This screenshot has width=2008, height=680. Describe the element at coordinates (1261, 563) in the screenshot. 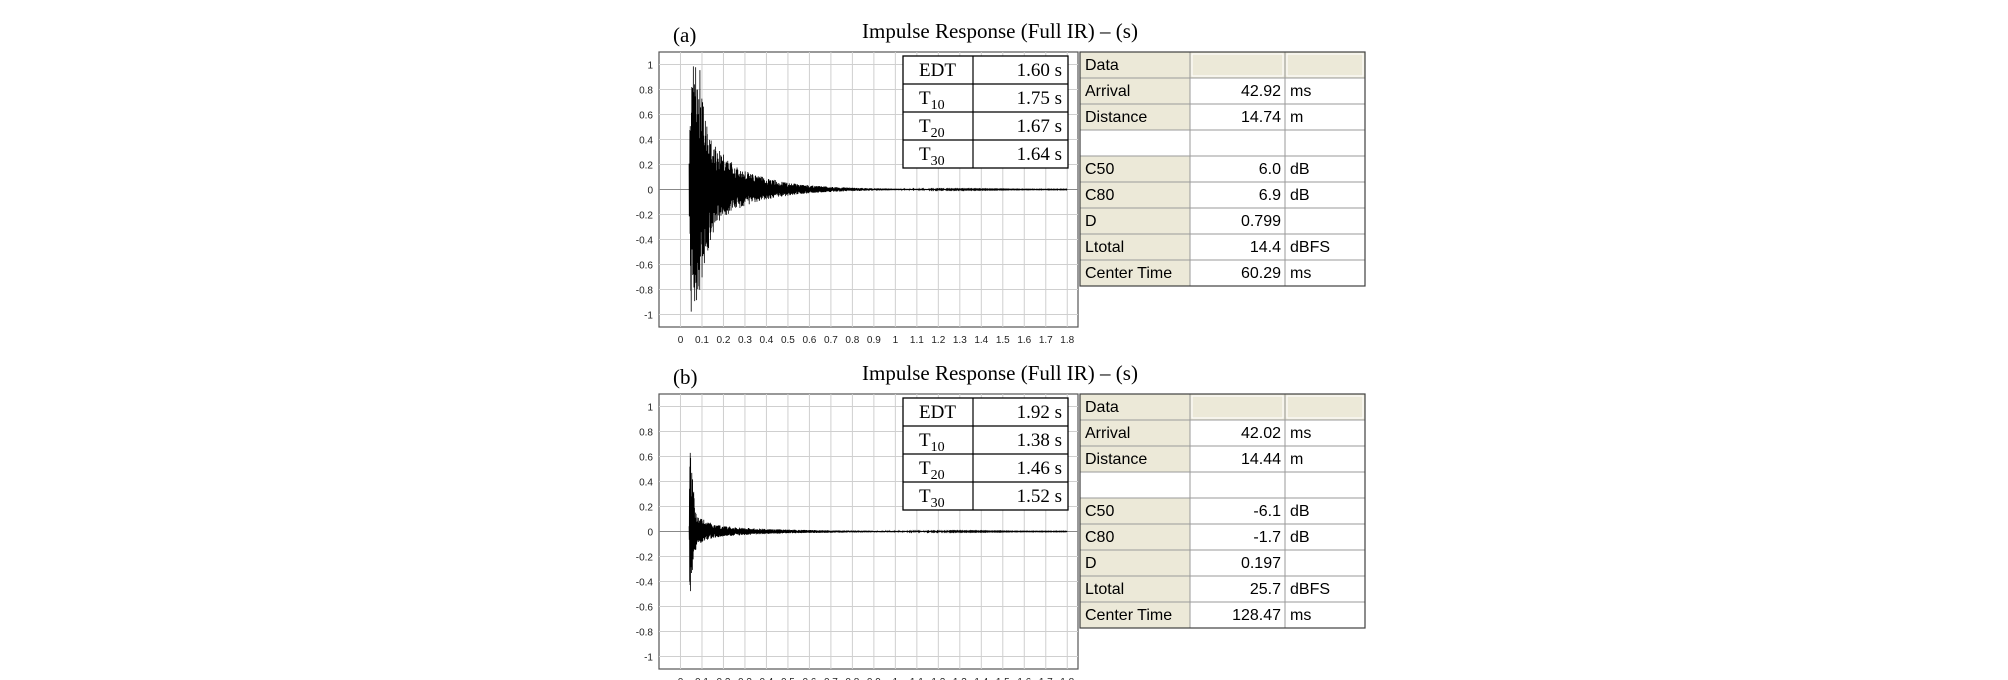

I see `data-value: 0.197` at that location.